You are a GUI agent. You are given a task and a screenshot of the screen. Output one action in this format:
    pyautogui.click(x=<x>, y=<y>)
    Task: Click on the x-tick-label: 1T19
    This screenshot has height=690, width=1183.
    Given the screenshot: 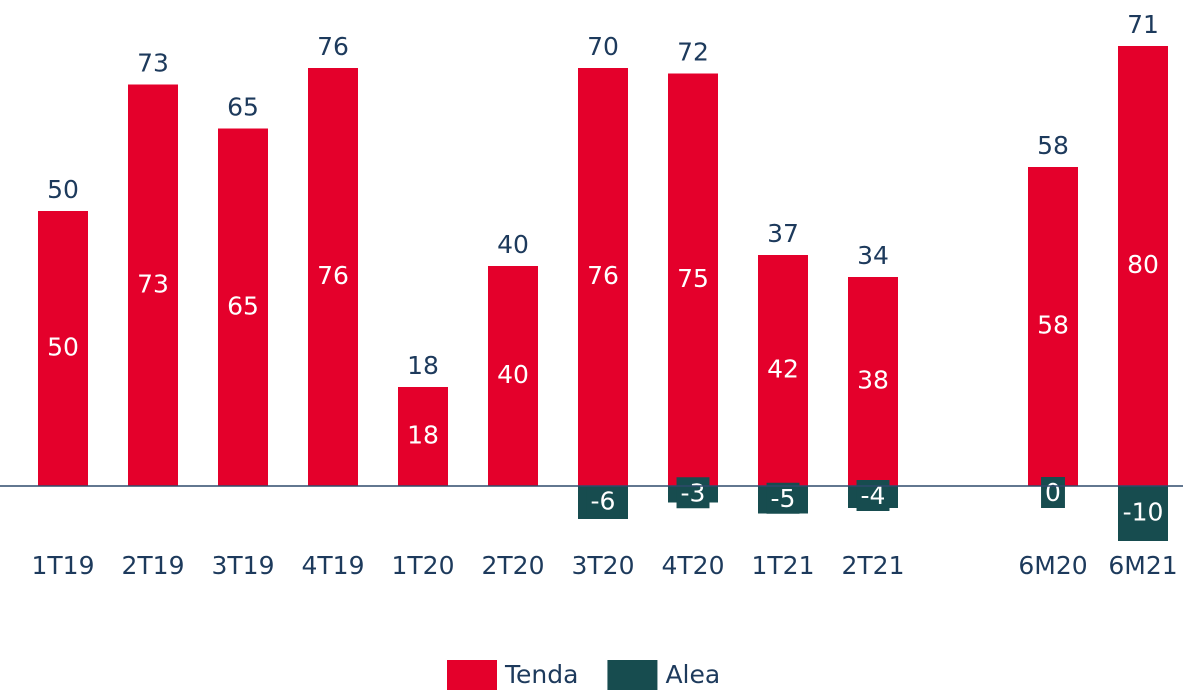 What is the action you would take?
    pyautogui.click(x=63, y=565)
    